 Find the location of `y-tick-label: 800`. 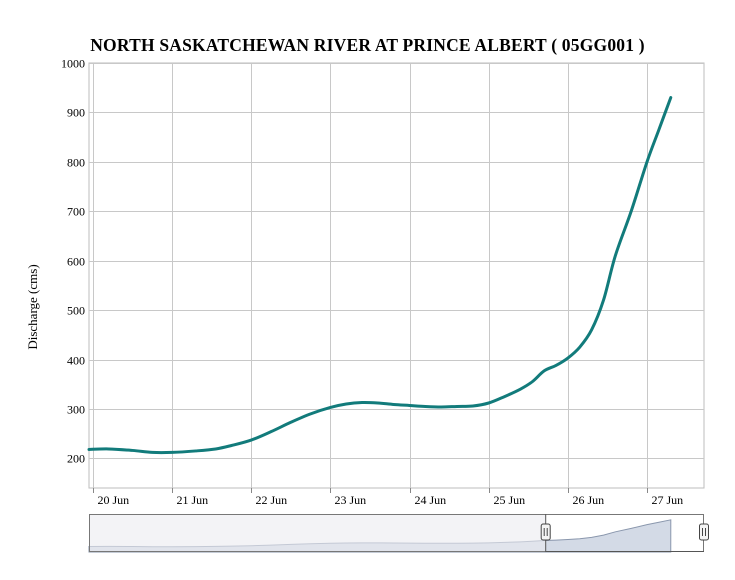

y-tick-label: 800 is located at coordinates (76, 163).